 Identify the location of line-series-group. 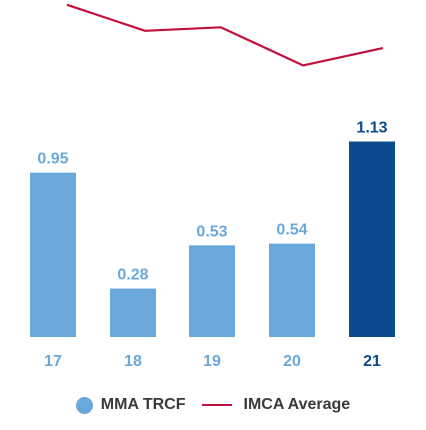
(225, 35).